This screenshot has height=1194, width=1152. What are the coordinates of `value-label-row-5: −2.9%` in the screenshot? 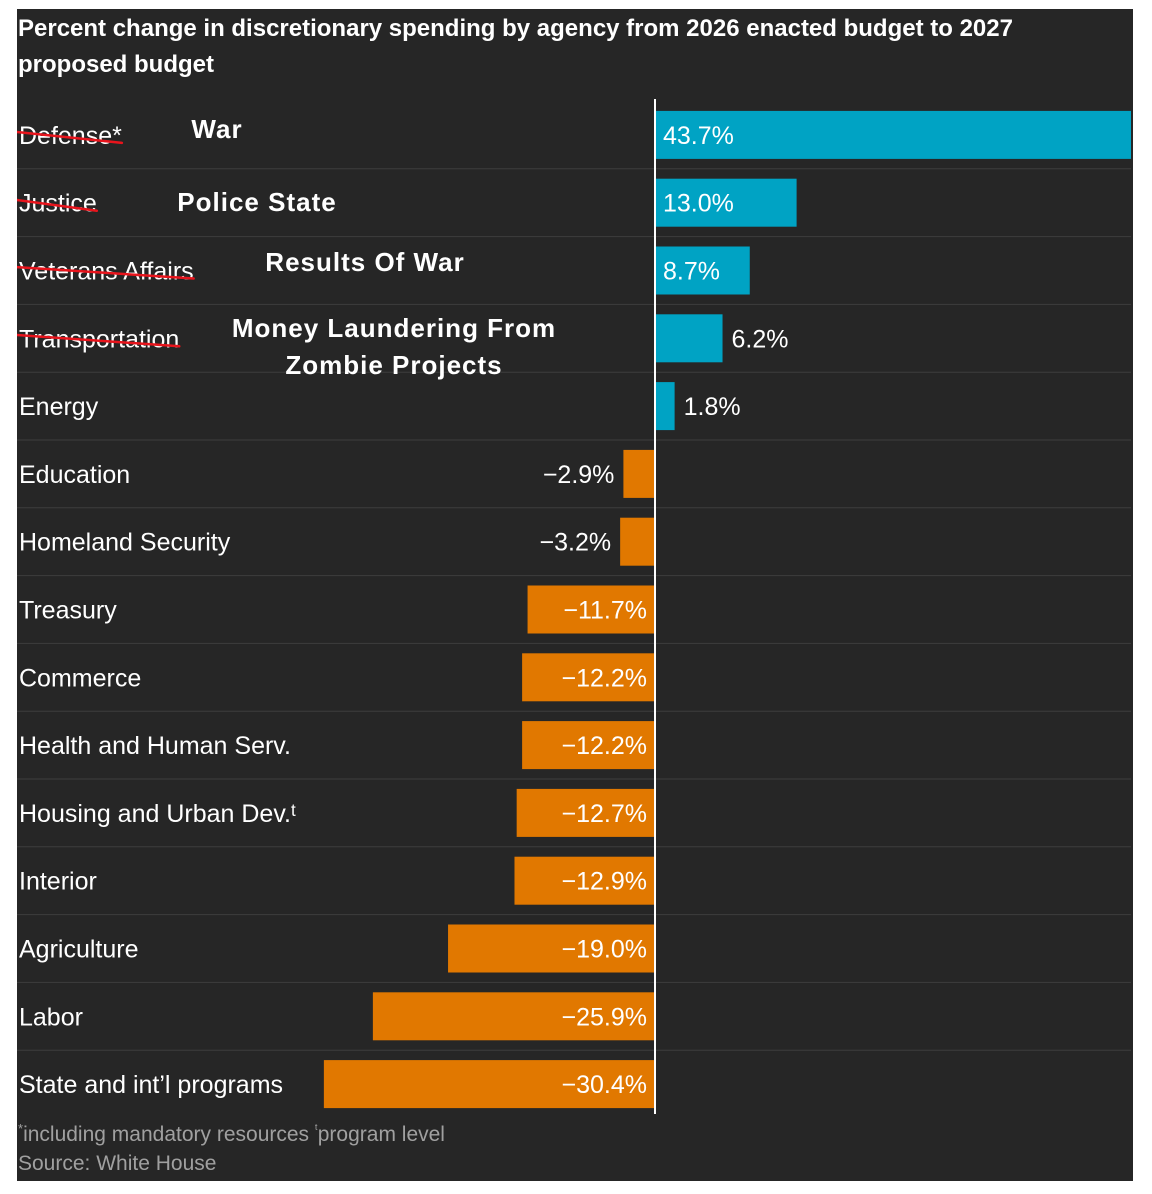 It's located at (579, 475).